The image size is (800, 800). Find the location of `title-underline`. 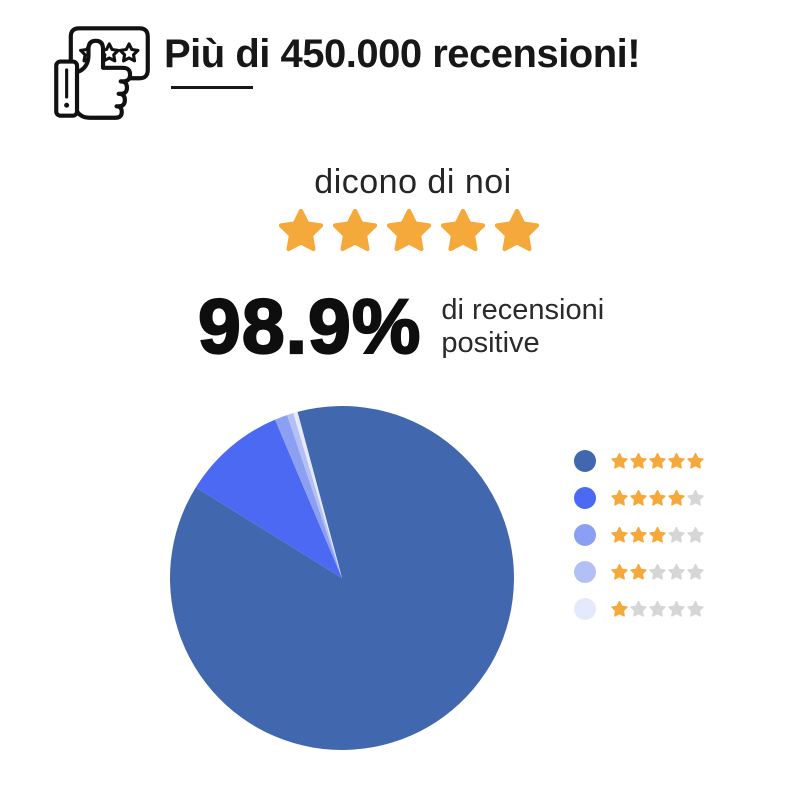

title-underline is located at coordinates (212, 87).